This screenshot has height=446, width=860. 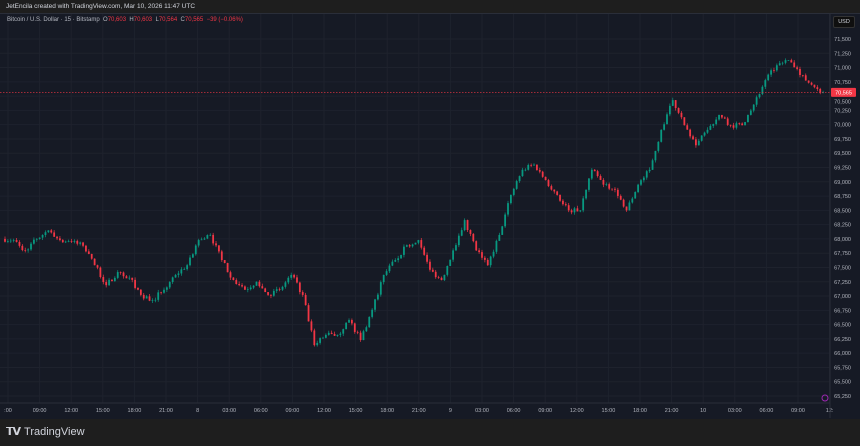 I want to click on y-tick-label: 70,000, so click(x=842, y=126).